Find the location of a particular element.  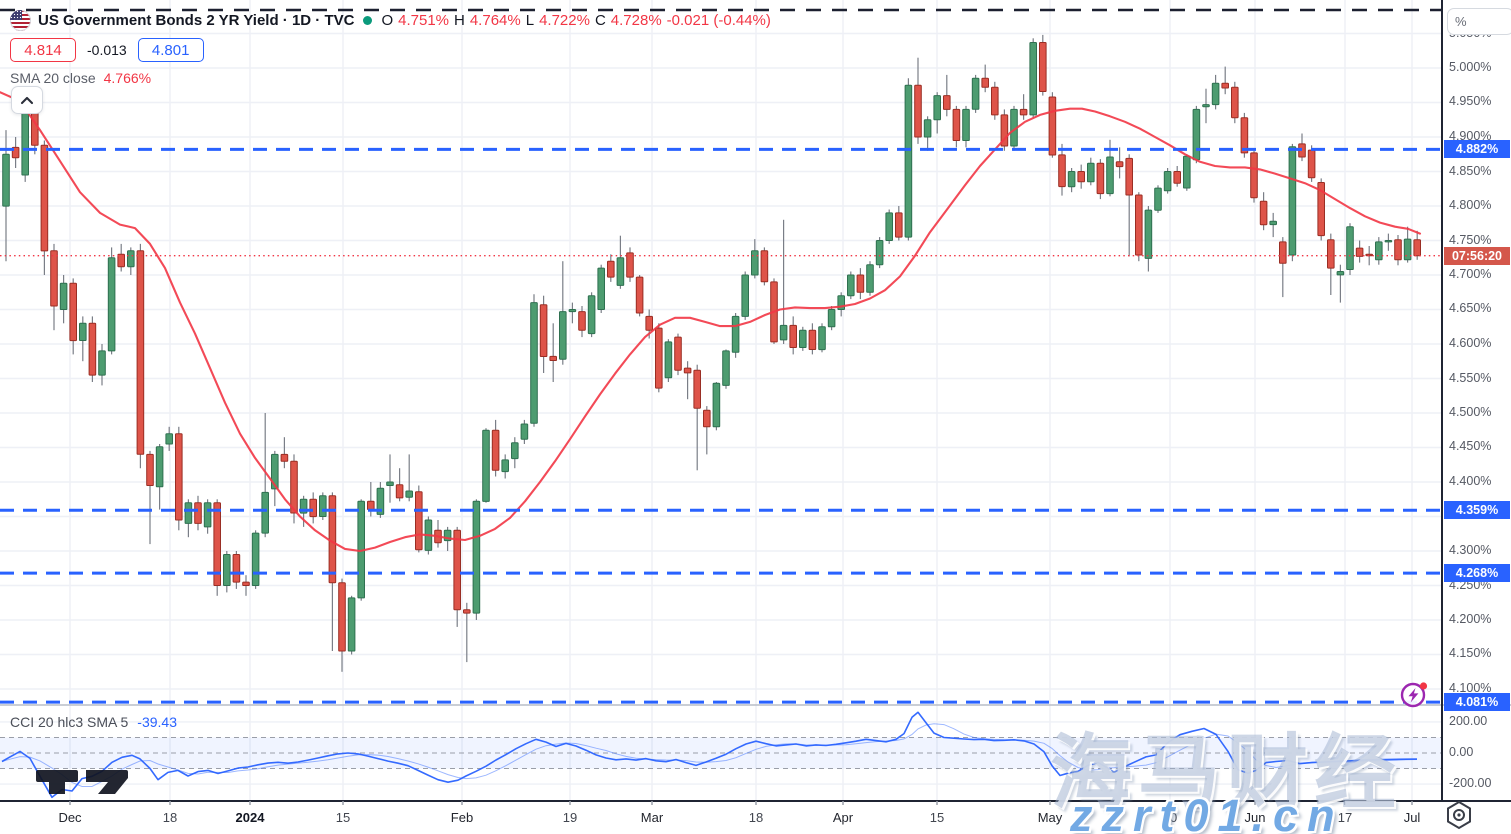

cci-value: -39.43 is located at coordinates (157, 722).